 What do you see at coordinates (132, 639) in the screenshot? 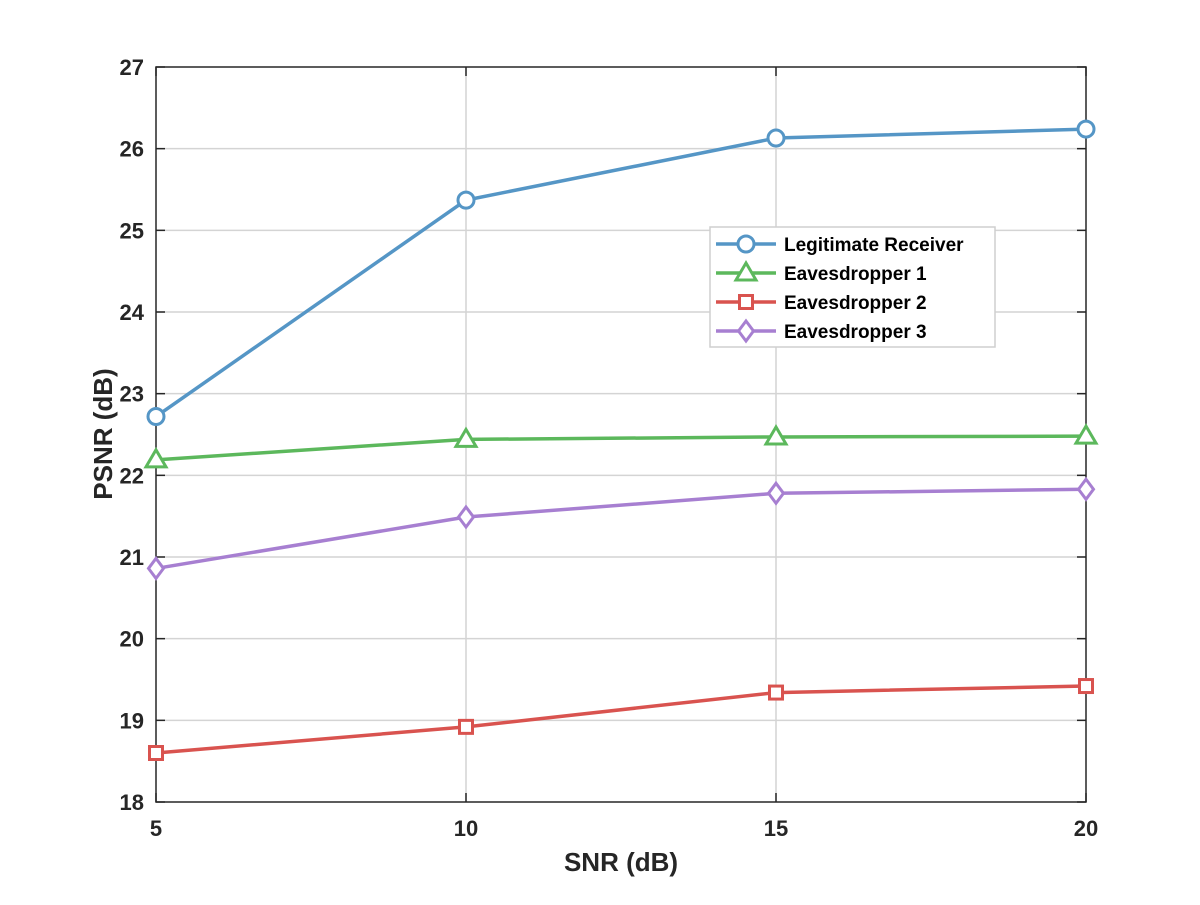
I see `y-tick-label: 20` at bounding box center [132, 639].